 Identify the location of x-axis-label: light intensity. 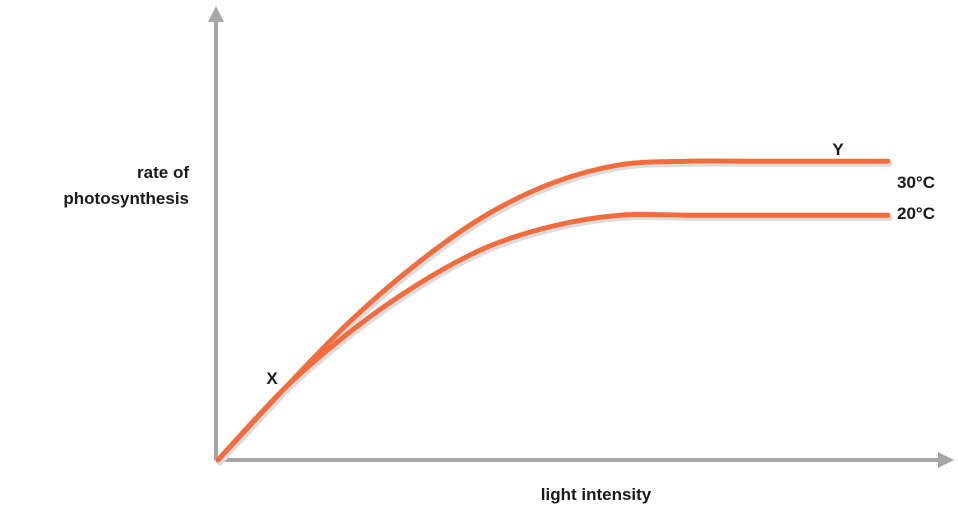
(596, 494).